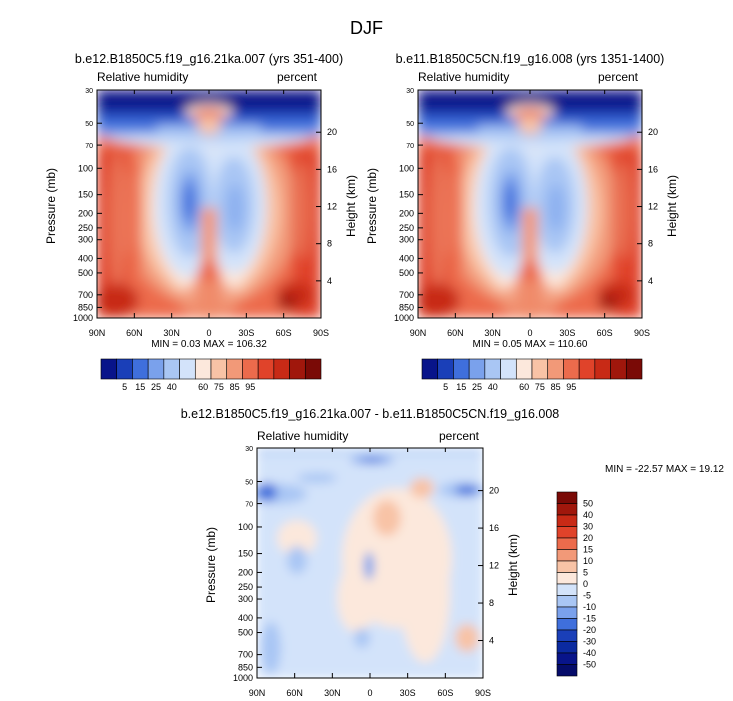 The width and height of the screenshot is (733, 701). I want to click on panel-1-y-tick-right-label: 8, so click(329, 244).